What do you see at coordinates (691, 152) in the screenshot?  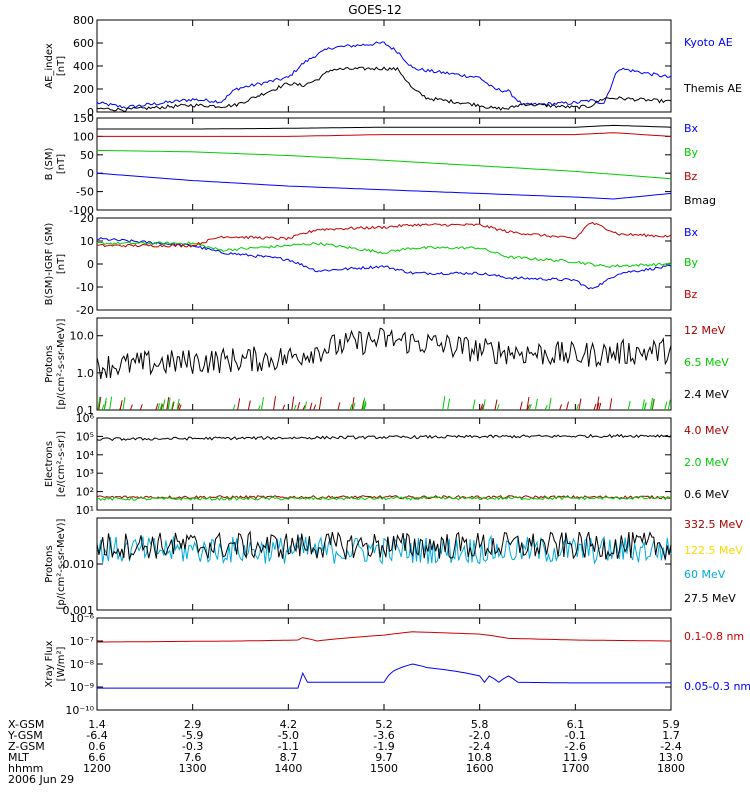 I see `legend-entry-1-1: By` at bounding box center [691, 152].